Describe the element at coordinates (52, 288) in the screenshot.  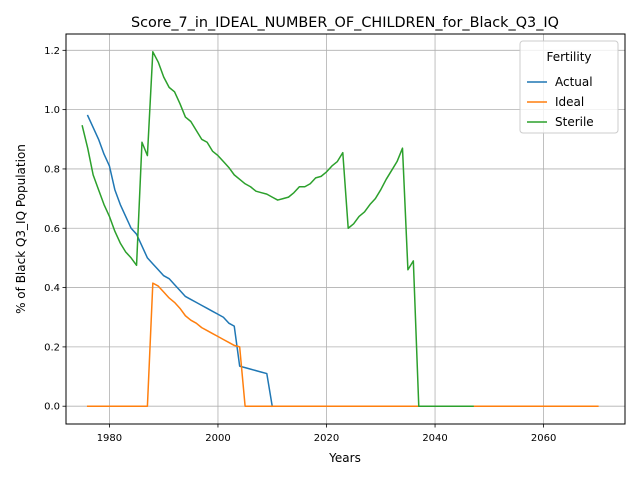
I see `y-tick-label: 0.4` at that location.